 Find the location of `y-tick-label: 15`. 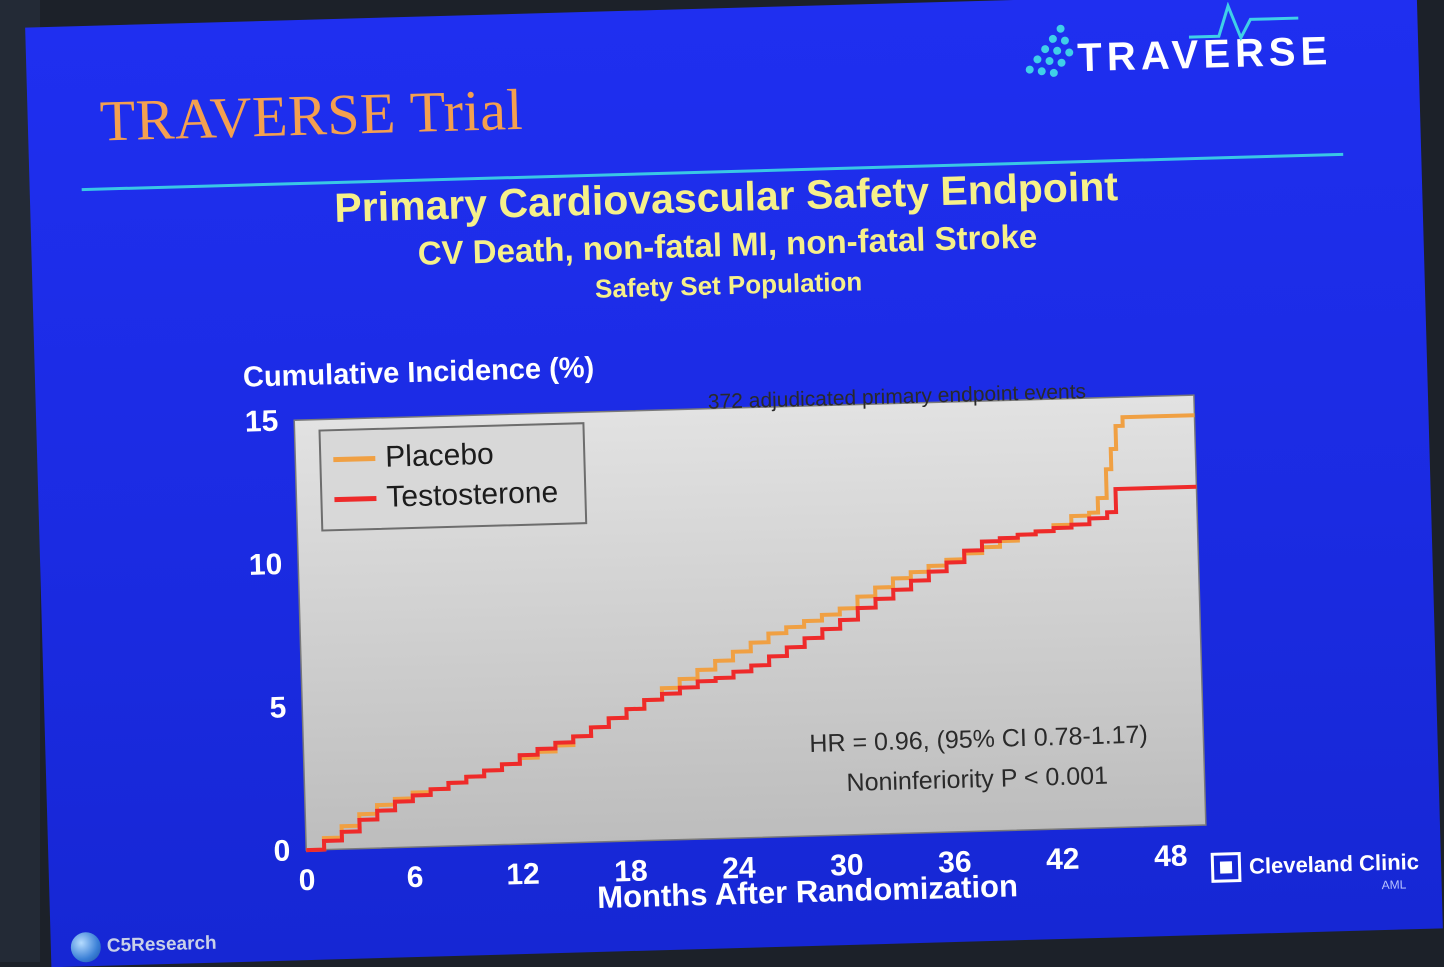

y-tick-label: 15 is located at coordinates (261, 422).